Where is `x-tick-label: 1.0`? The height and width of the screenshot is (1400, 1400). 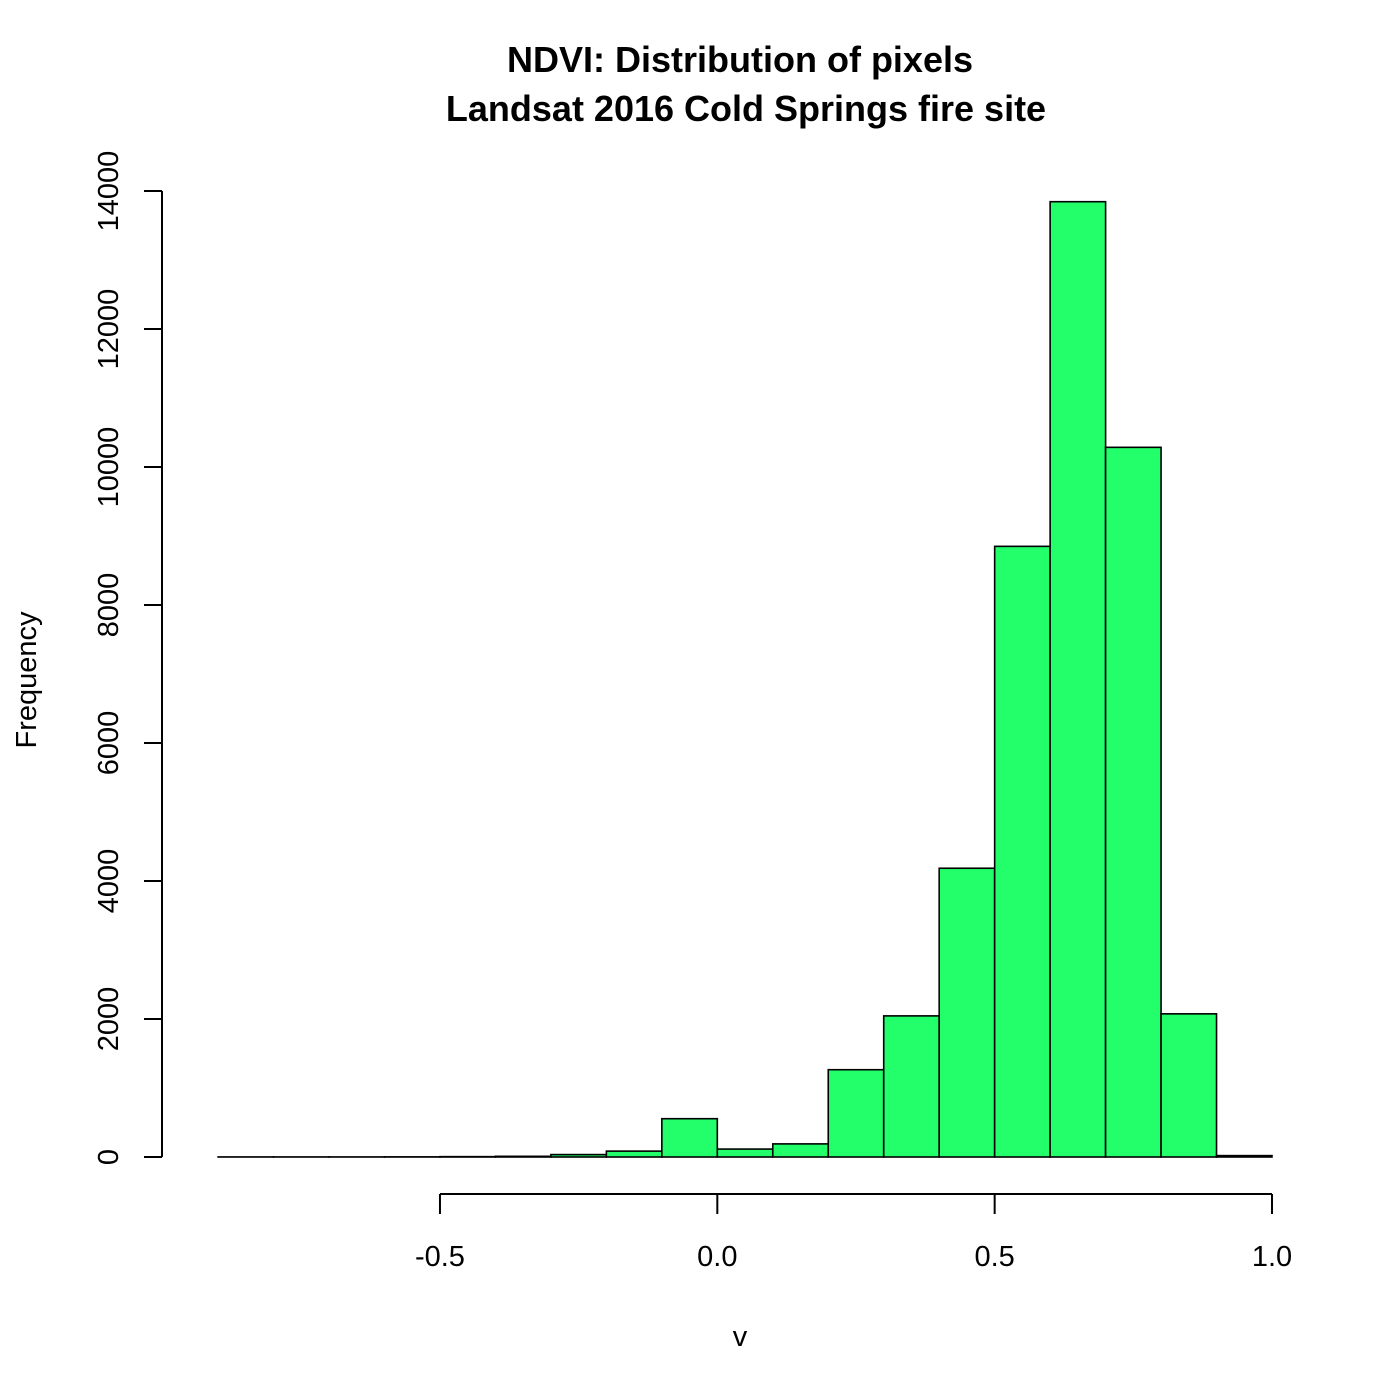
x-tick-label: 1.0 is located at coordinates (1272, 1257).